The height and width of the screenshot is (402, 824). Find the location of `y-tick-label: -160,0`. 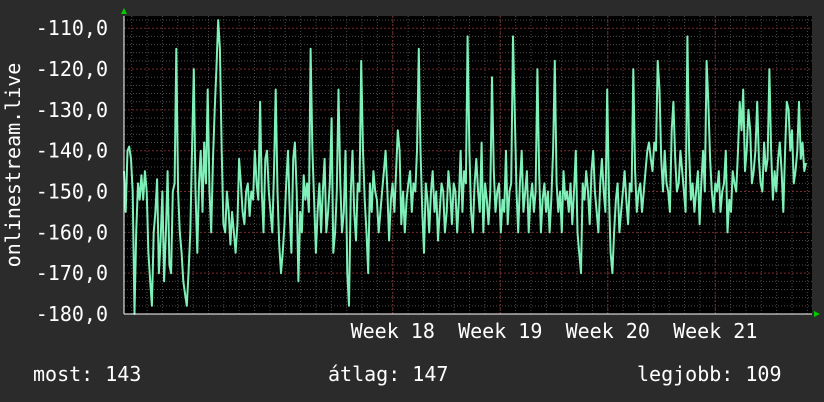

y-tick-label: -160,0 is located at coordinates (72, 232).